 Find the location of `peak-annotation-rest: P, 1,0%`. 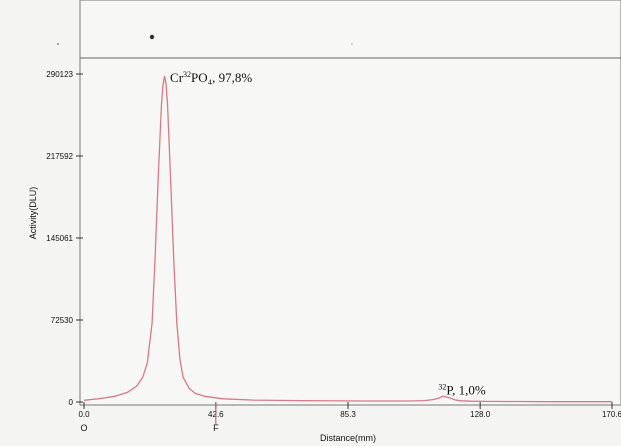

peak-annotation-rest: P, 1,0% is located at coordinates (466, 390).